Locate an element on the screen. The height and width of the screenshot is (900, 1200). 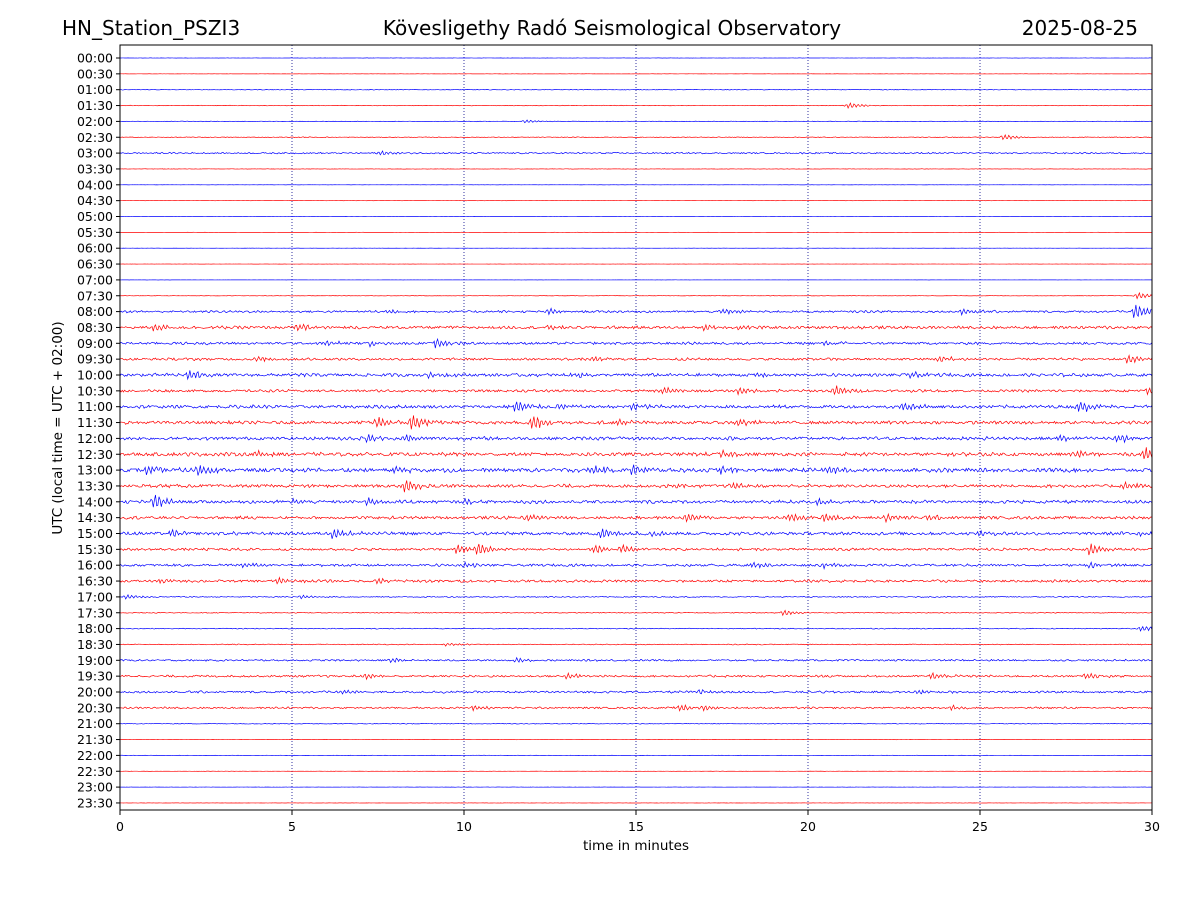
x-tick-label: 15 is located at coordinates (636, 826).